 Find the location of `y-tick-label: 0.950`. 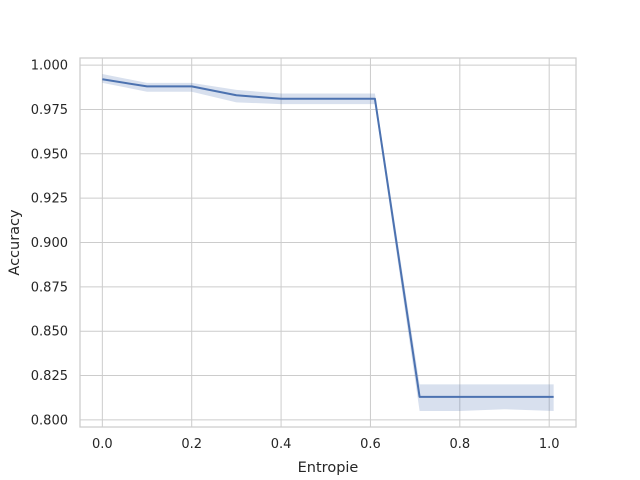

y-tick-label: 0.950 is located at coordinates (49, 154).